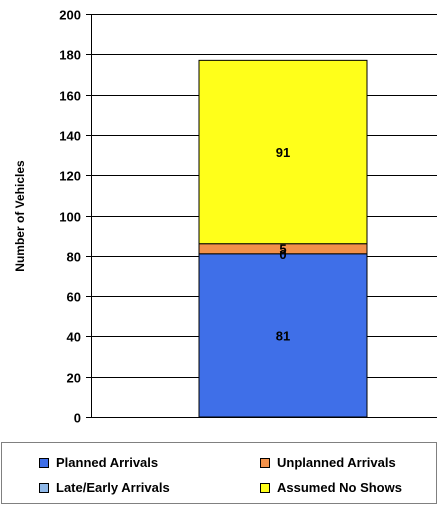  I want to click on legend-label: Late/Early Arrivals, so click(113, 487).